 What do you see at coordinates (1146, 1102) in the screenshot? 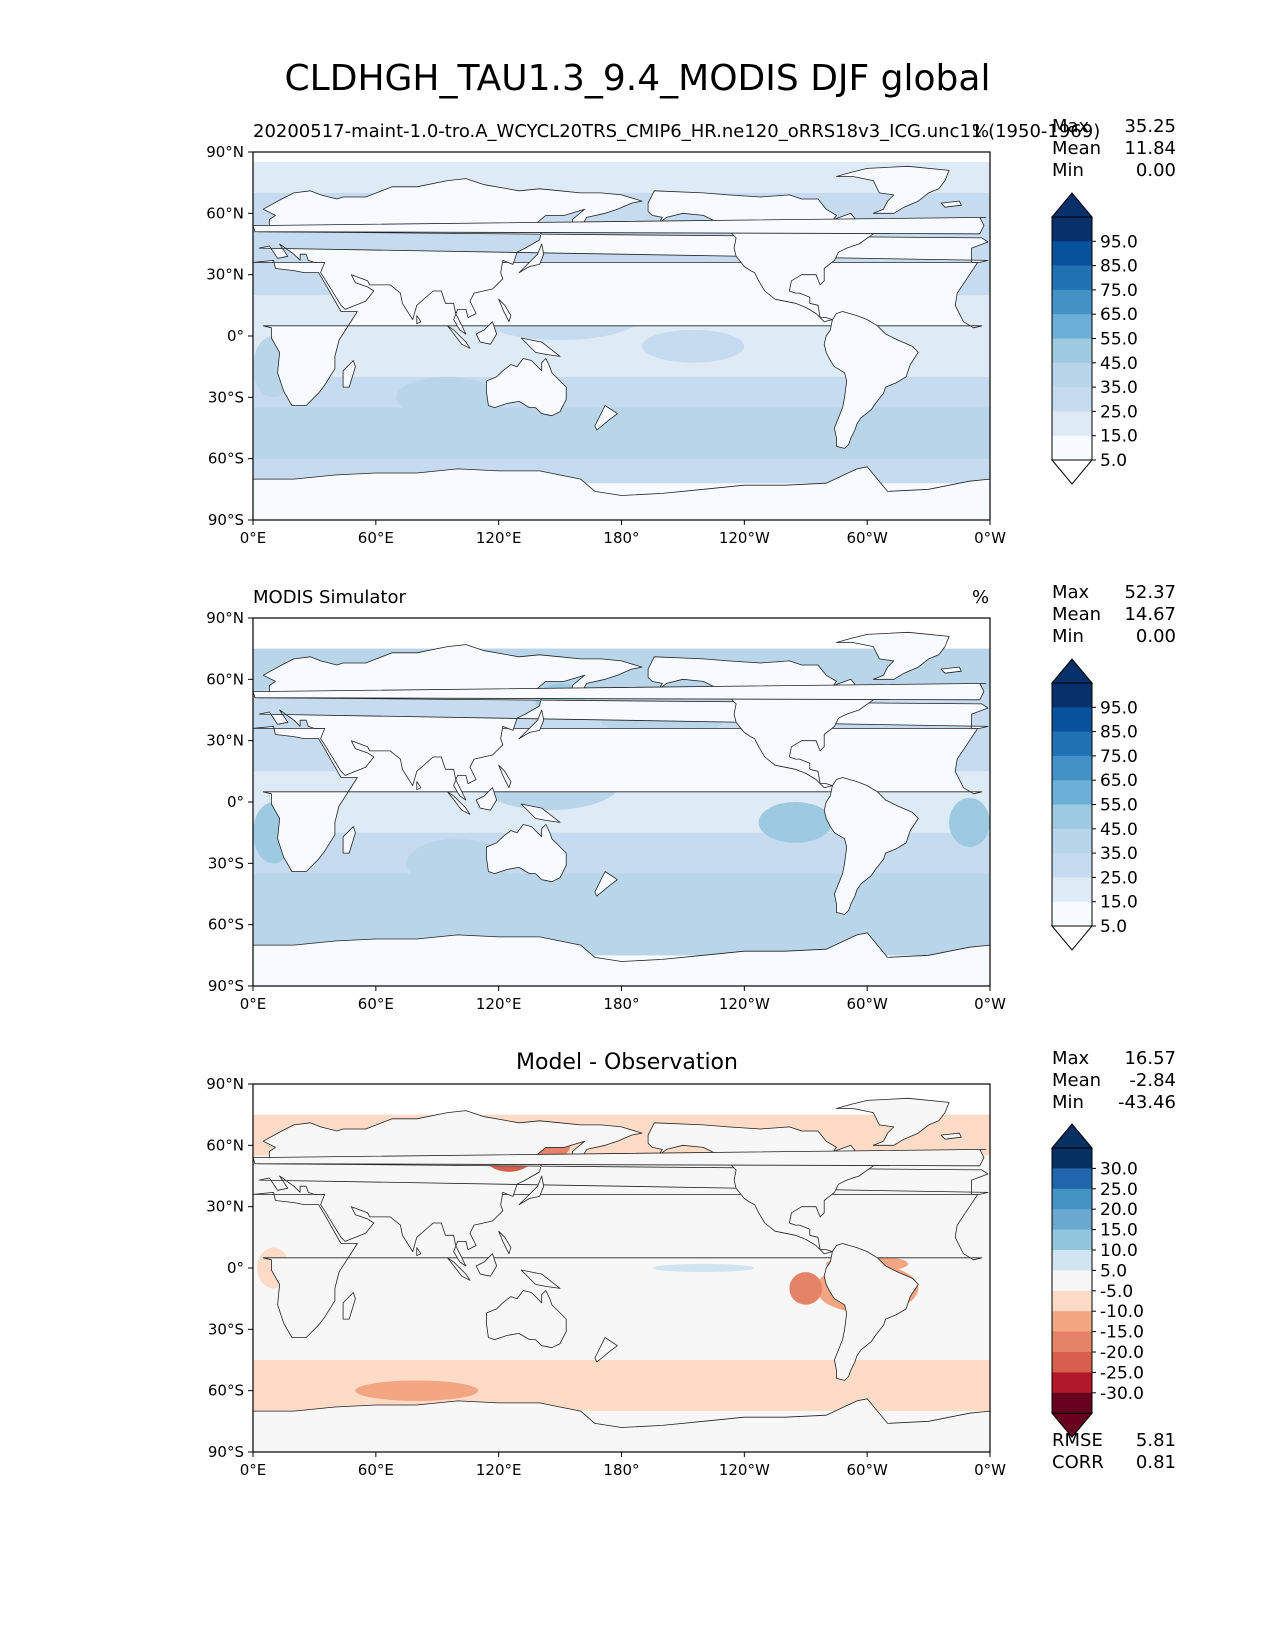
I see `stat-value: -43.46` at bounding box center [1146, 1102].